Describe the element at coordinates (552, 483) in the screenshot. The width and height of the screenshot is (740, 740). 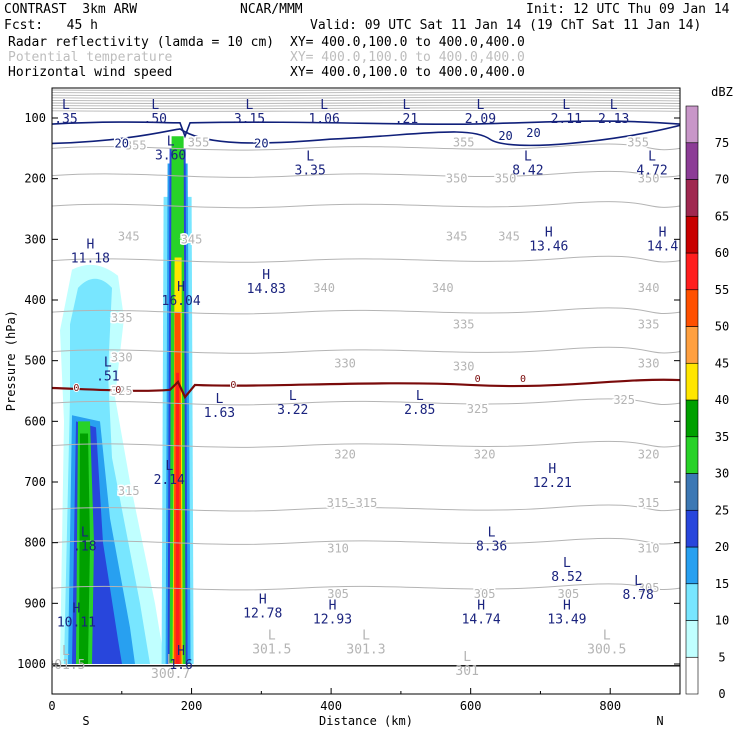
I see `extremum-value: 12.21` at that location.